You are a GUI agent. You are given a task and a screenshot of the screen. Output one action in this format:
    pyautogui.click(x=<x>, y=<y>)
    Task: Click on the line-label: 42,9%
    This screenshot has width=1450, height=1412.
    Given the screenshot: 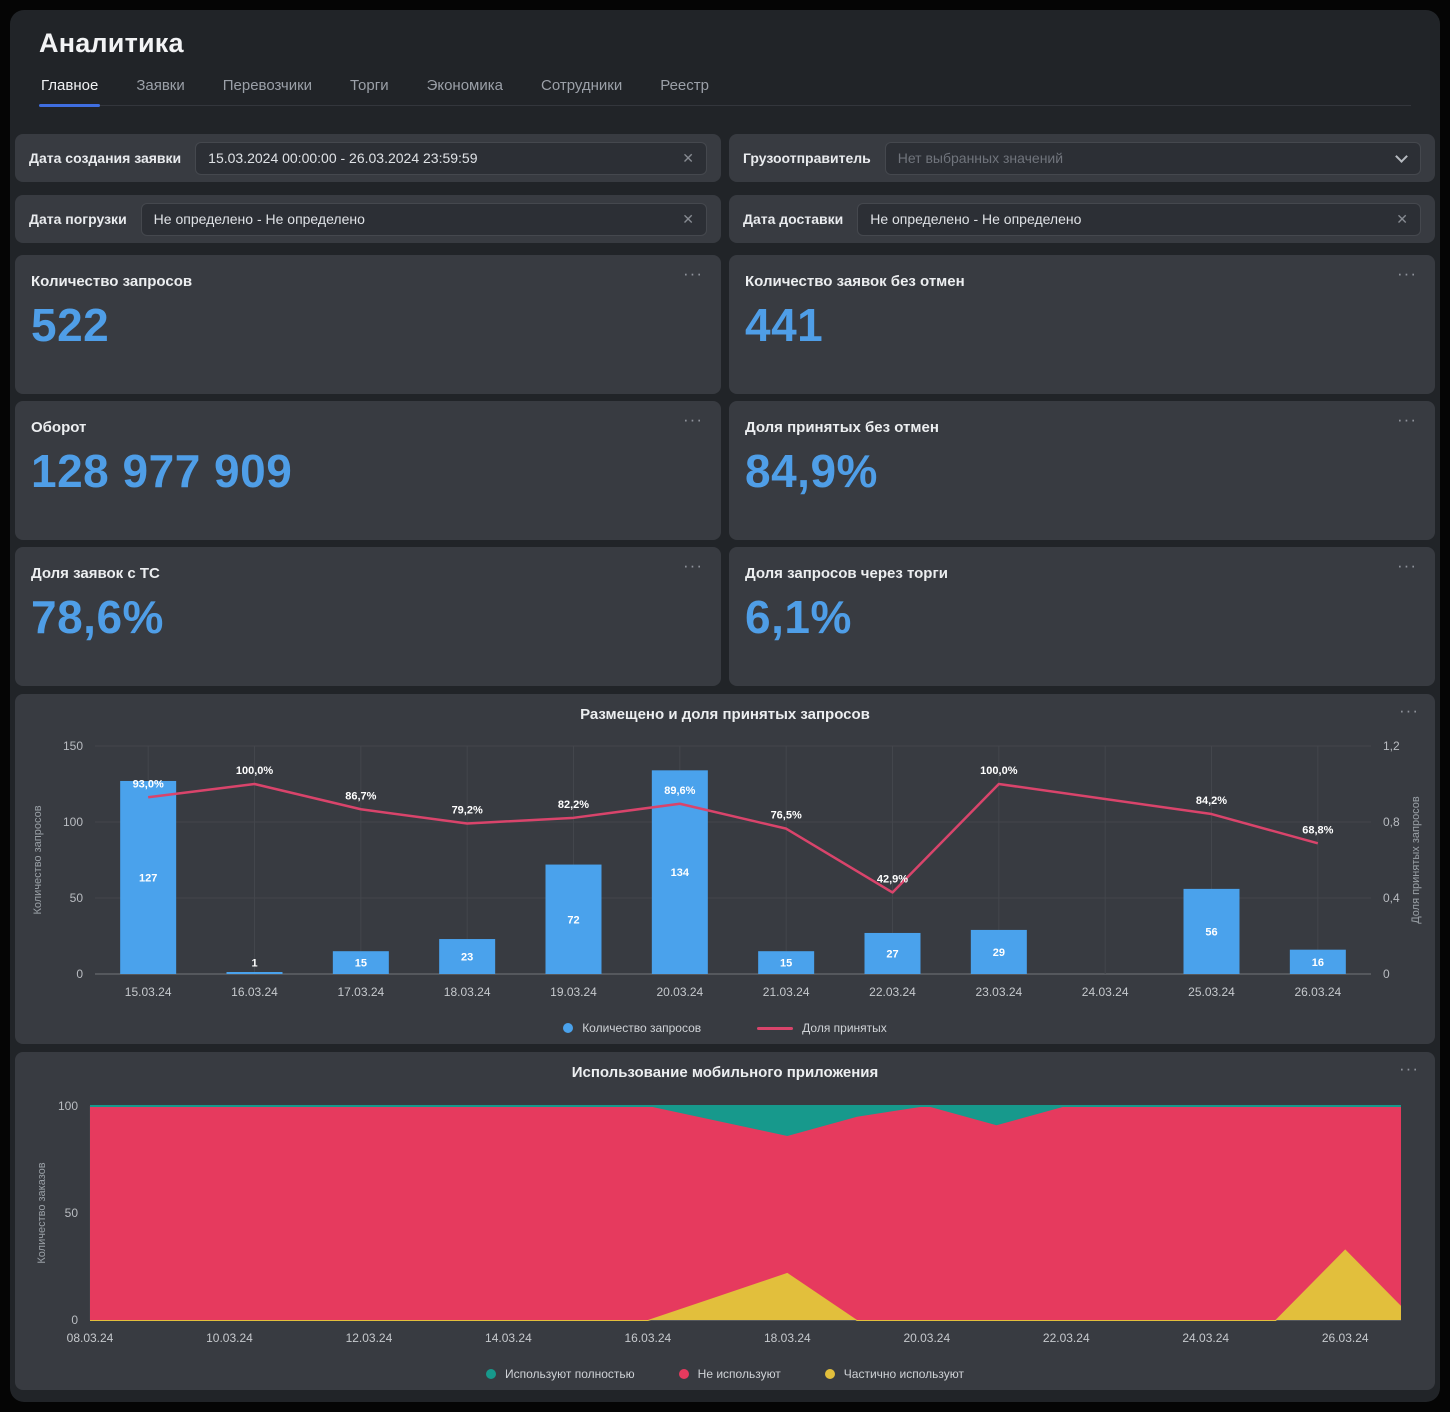 What is the action you would take?
    pyautogui.click(x=892, y=879)
    